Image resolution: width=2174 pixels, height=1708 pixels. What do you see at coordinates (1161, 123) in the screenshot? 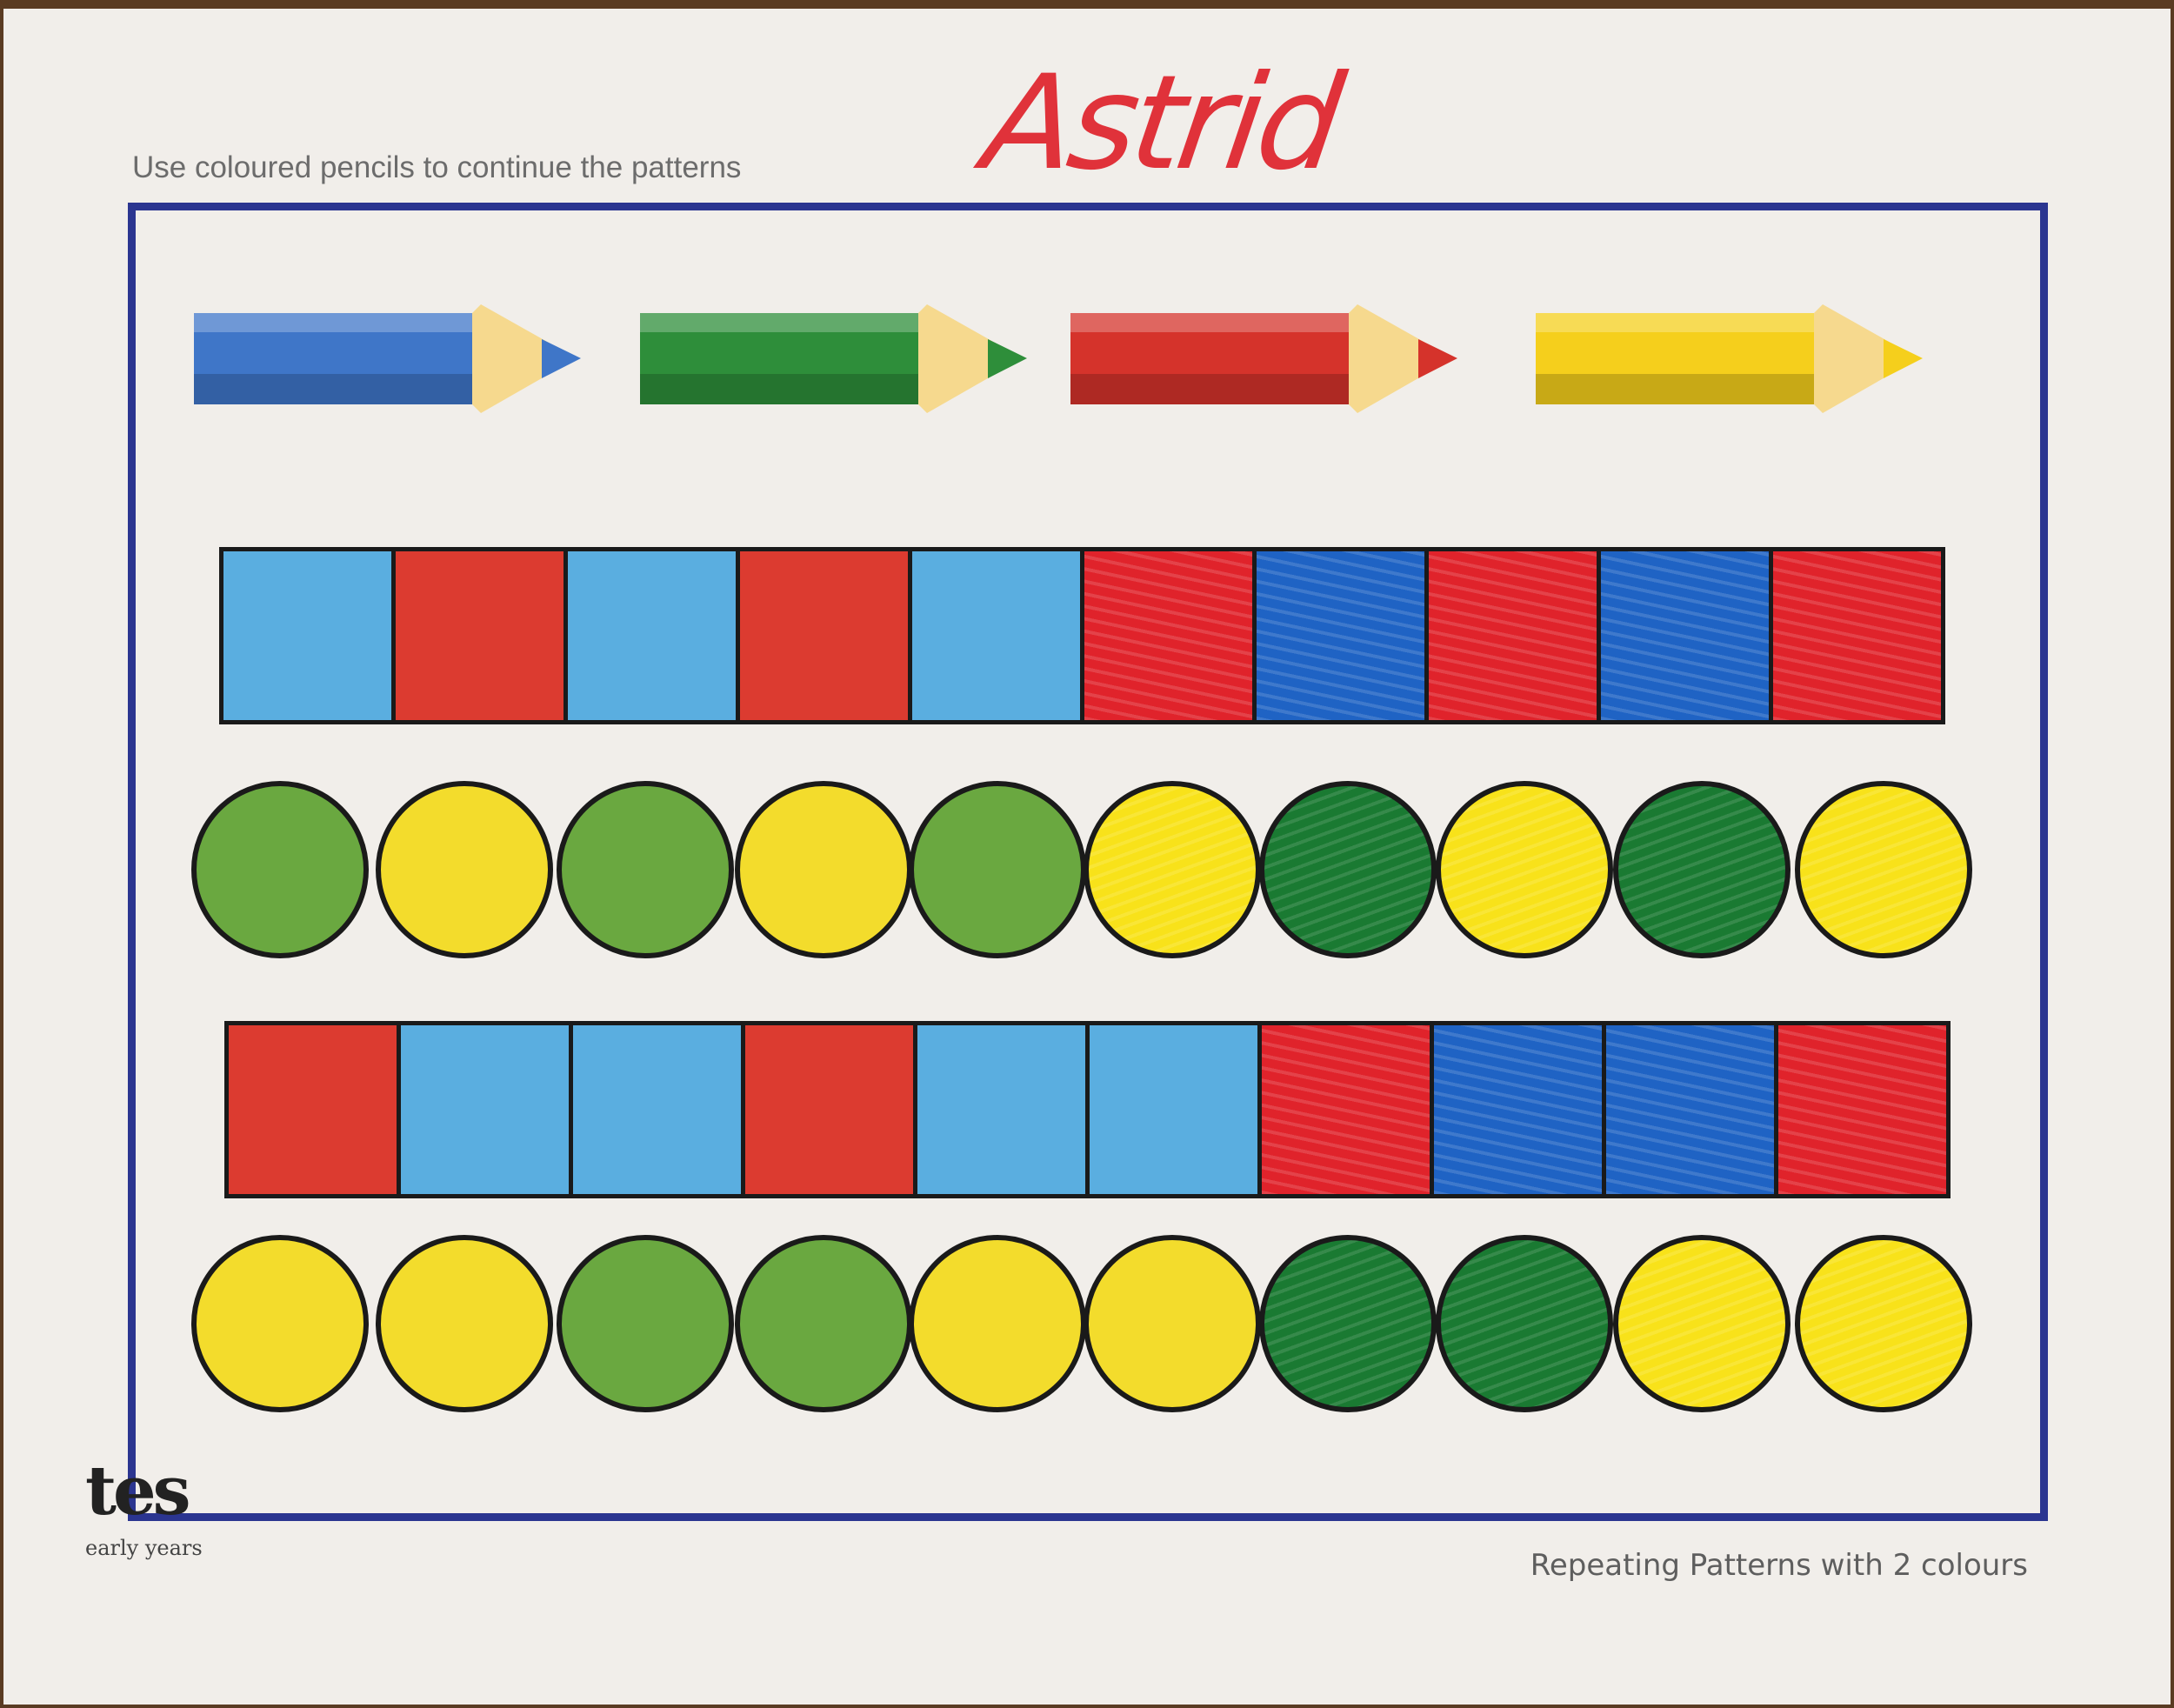
I see `handwritten-name: Astrid` at bounding box center [1161, 123].